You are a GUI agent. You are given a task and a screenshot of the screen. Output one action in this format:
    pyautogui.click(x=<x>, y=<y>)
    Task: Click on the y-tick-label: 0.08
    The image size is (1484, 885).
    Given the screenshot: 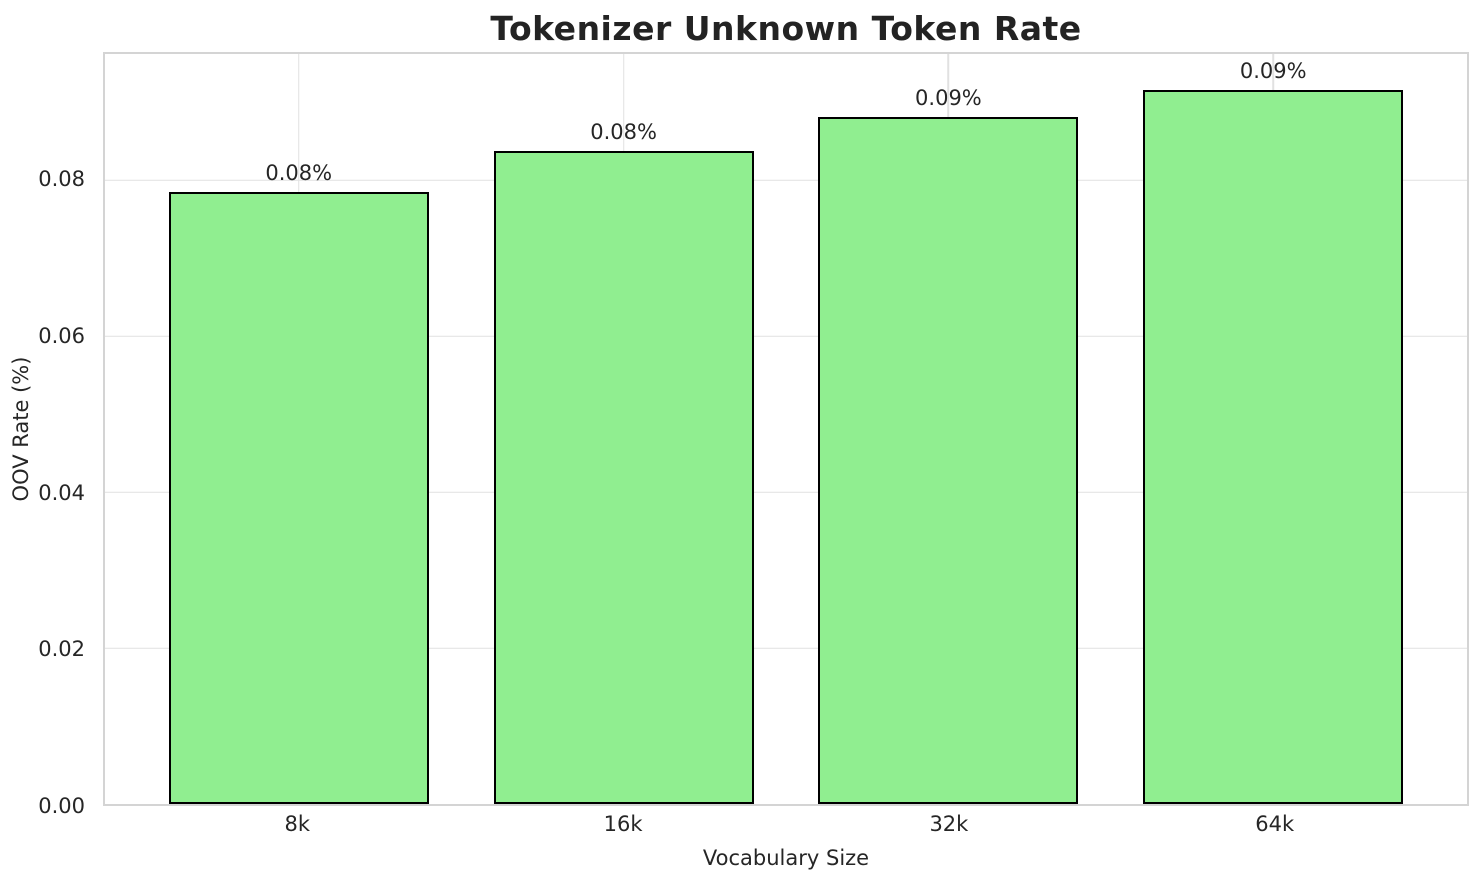 What is the action you would take?
    pyautogui.click(x=61, y=178)
    